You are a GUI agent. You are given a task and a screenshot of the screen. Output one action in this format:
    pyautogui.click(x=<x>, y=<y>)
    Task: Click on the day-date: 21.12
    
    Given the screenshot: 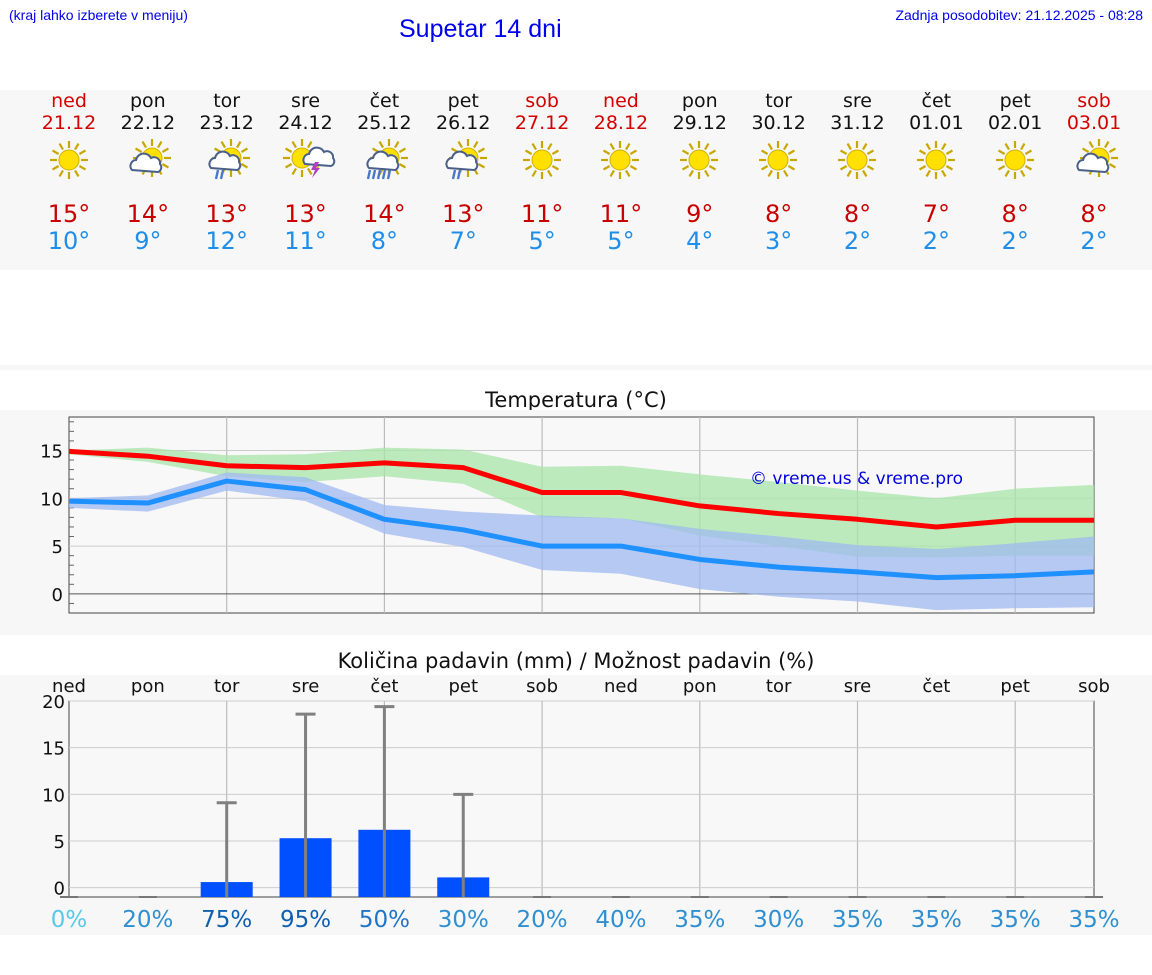 What is the action you would take?
    pyautogui.click(x=69, y=123)
    